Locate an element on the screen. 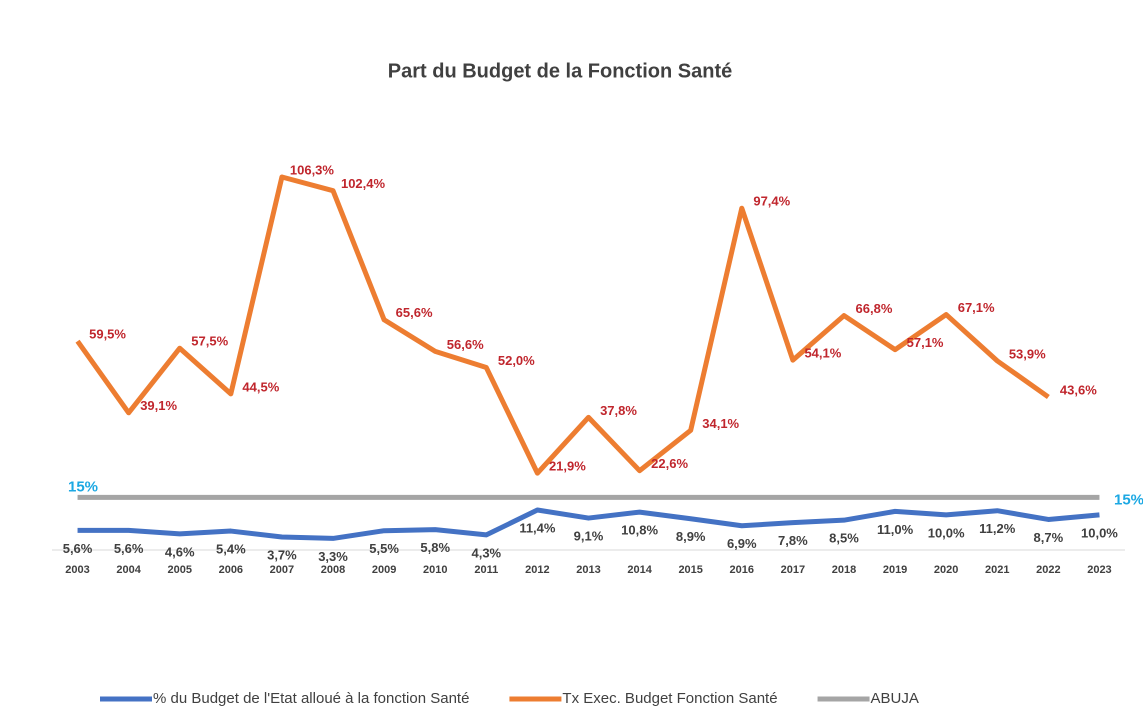 This screenshot has width=1143, height=726. legend-label: Tx Exec. Budget Fonction Santé is located at coordinates (669, 698).